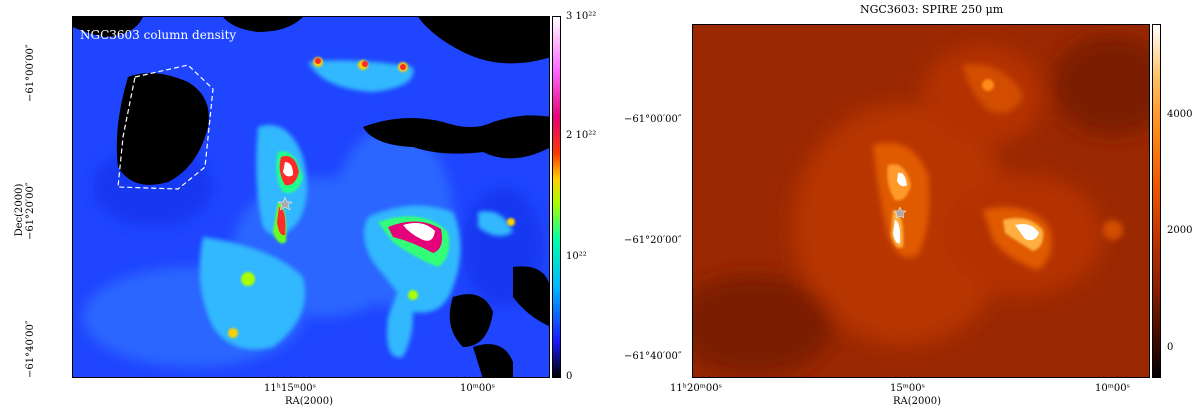  What do you see at coordinates (581, 135) in the screenshot?
I see `left-colorbar-label-2e22: 2 10²²` at bounding box center [581, 135].